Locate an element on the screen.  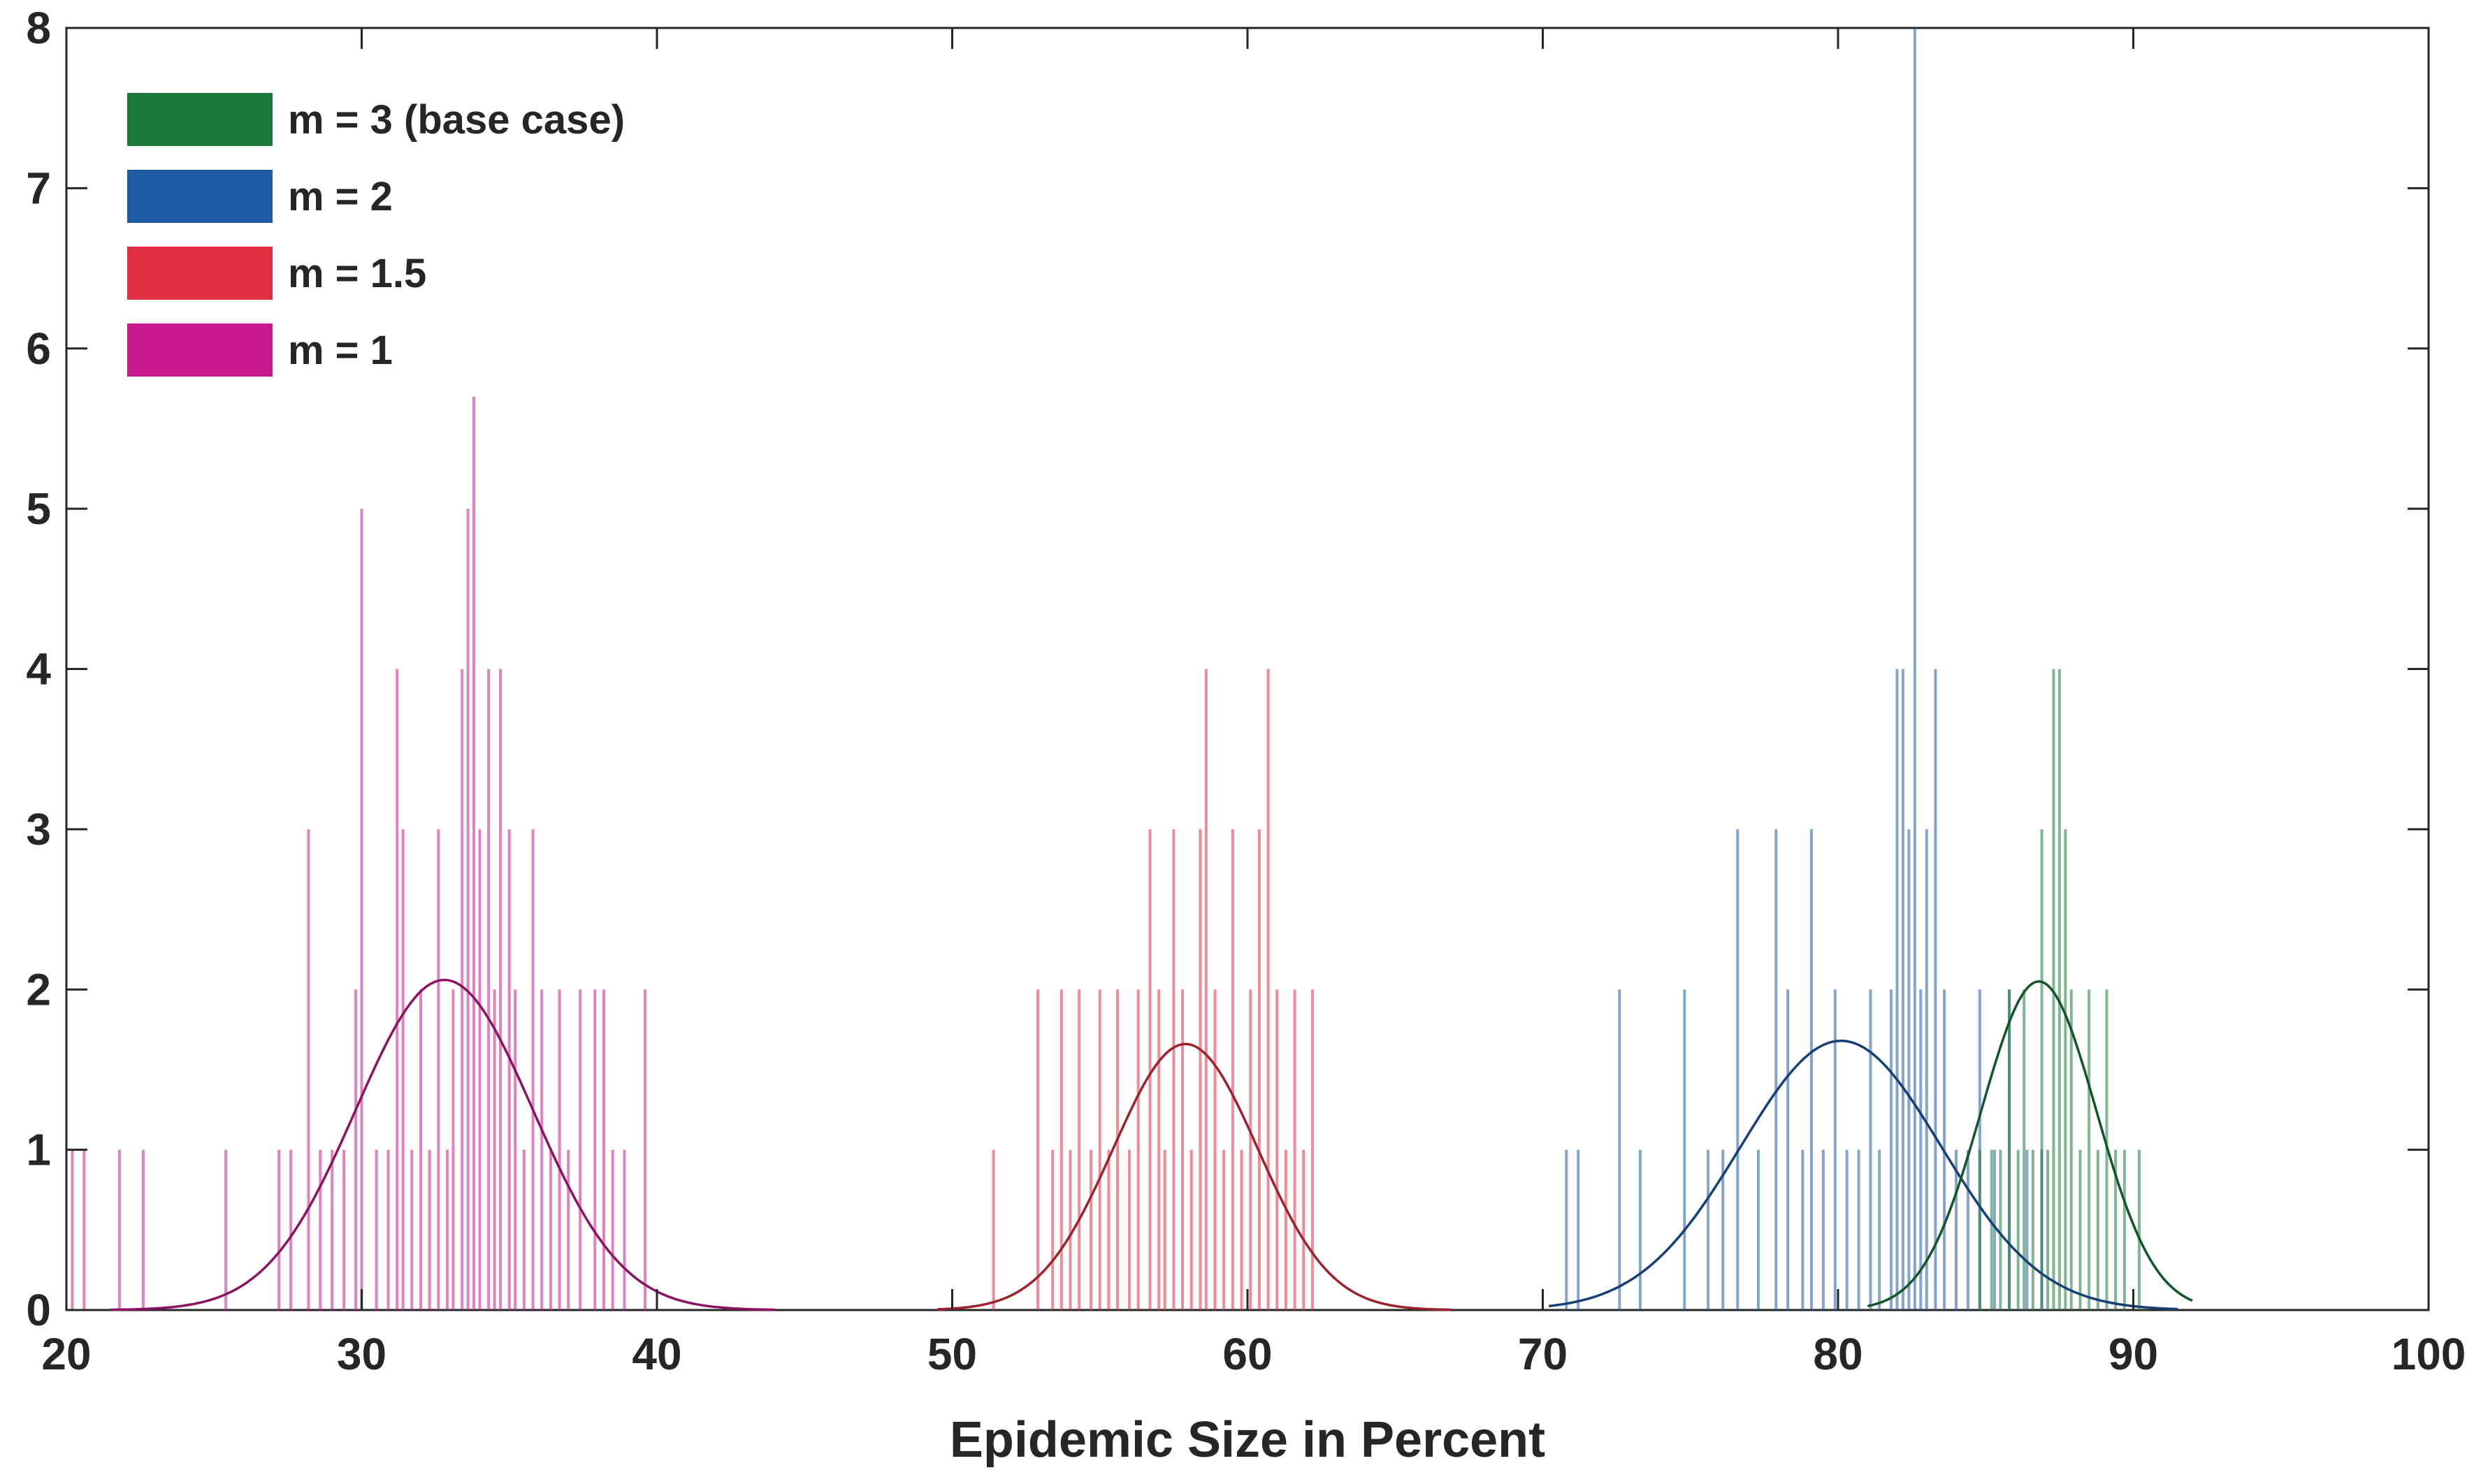
y-tick-label: 8 is located at coordinates (38, 28).